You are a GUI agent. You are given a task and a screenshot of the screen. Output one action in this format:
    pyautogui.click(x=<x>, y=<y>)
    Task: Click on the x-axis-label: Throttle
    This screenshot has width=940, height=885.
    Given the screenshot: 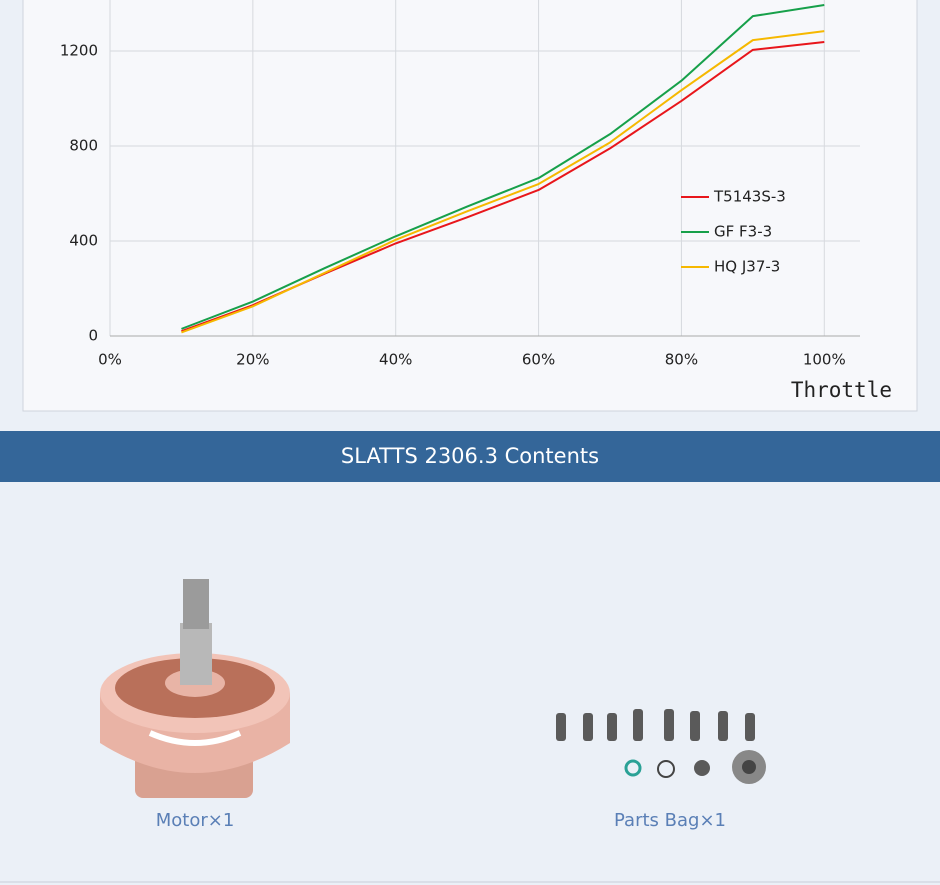 What is the action you would take?
    pyautogui.click(x=841, y=390)
    